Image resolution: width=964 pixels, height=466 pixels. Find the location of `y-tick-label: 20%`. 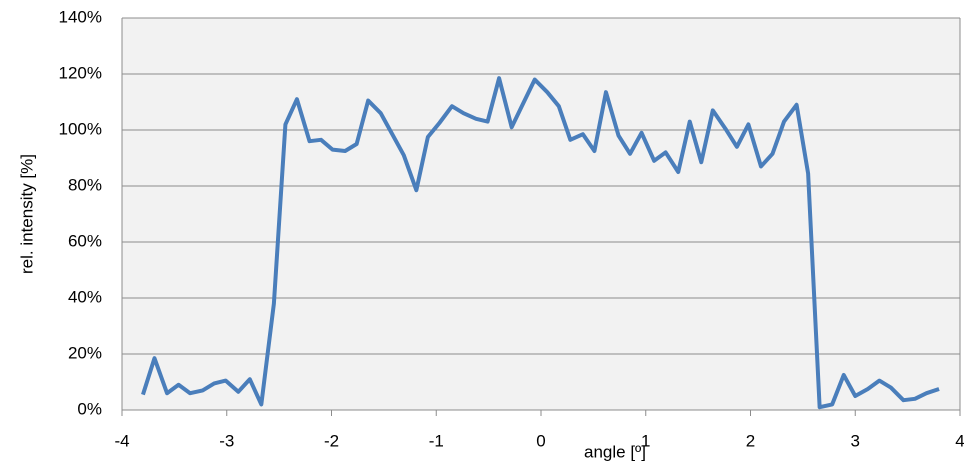

y-tick-label: 20% is located at coordinates (85, 352).